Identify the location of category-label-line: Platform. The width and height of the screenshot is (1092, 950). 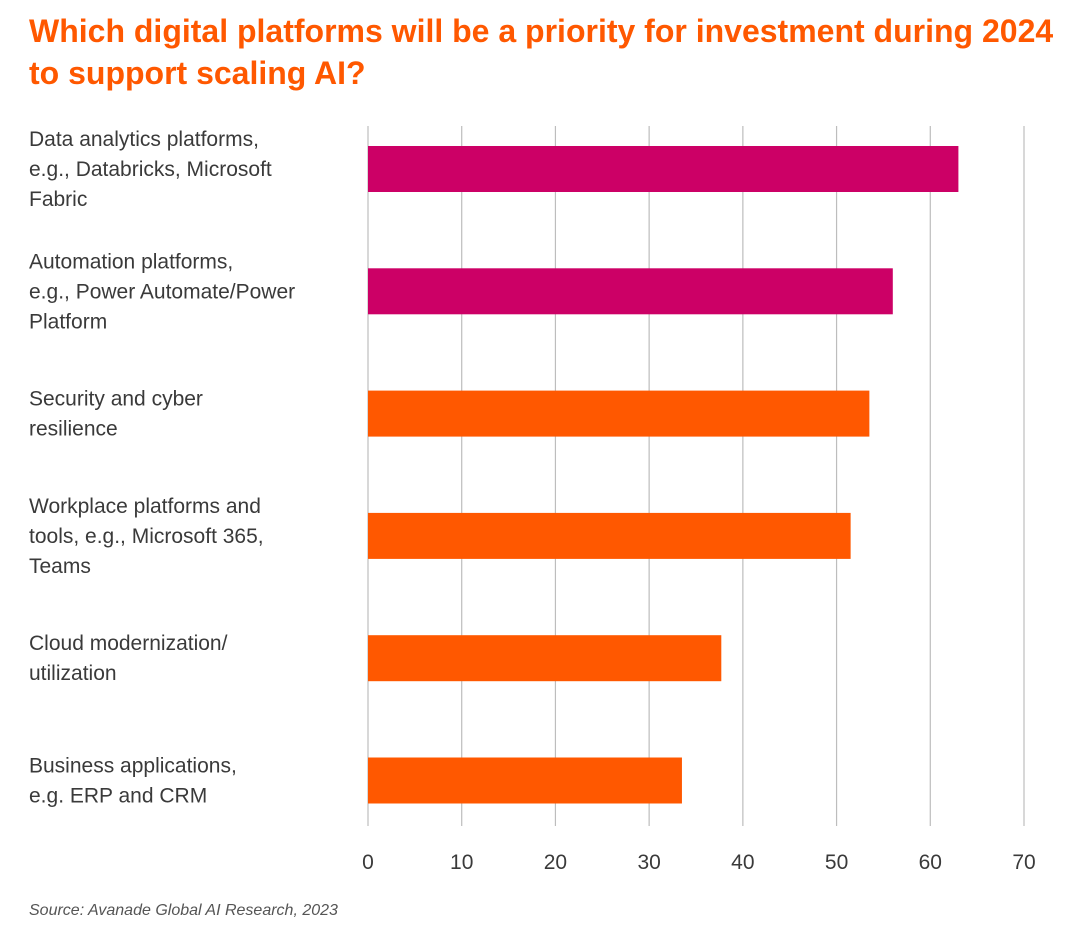
(68, 321).